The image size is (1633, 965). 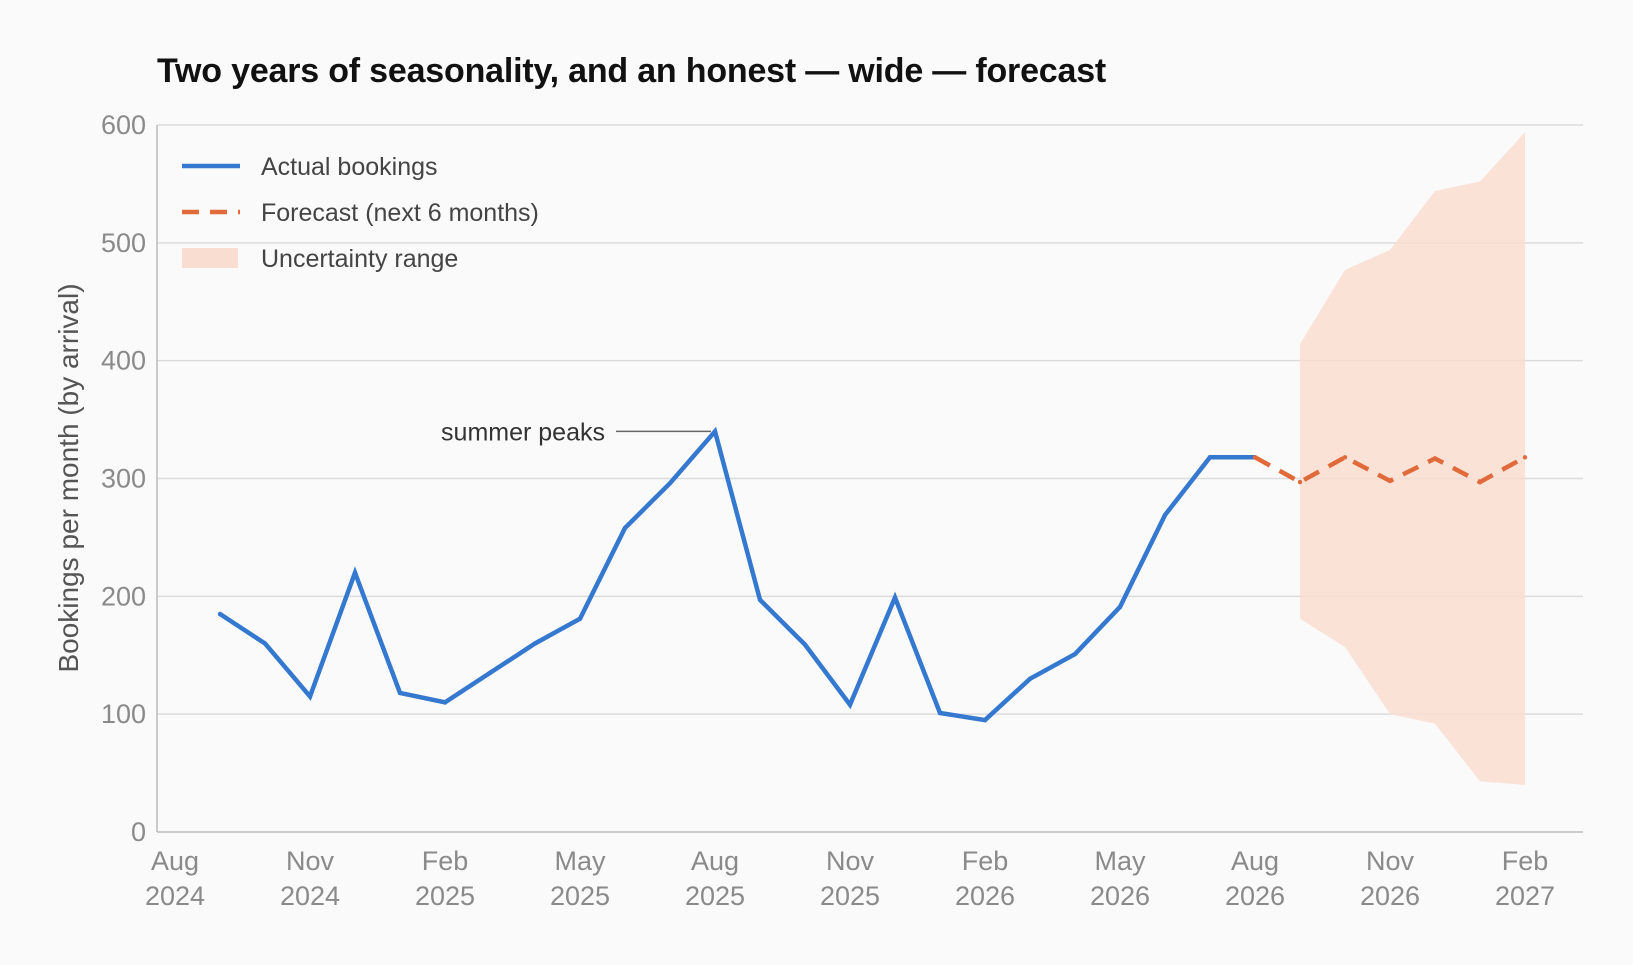 What do you see at coordinates (715, 878) in the screenshot?
I see `x-tick-label: Aug 2025` at bounding box center [715, 878].